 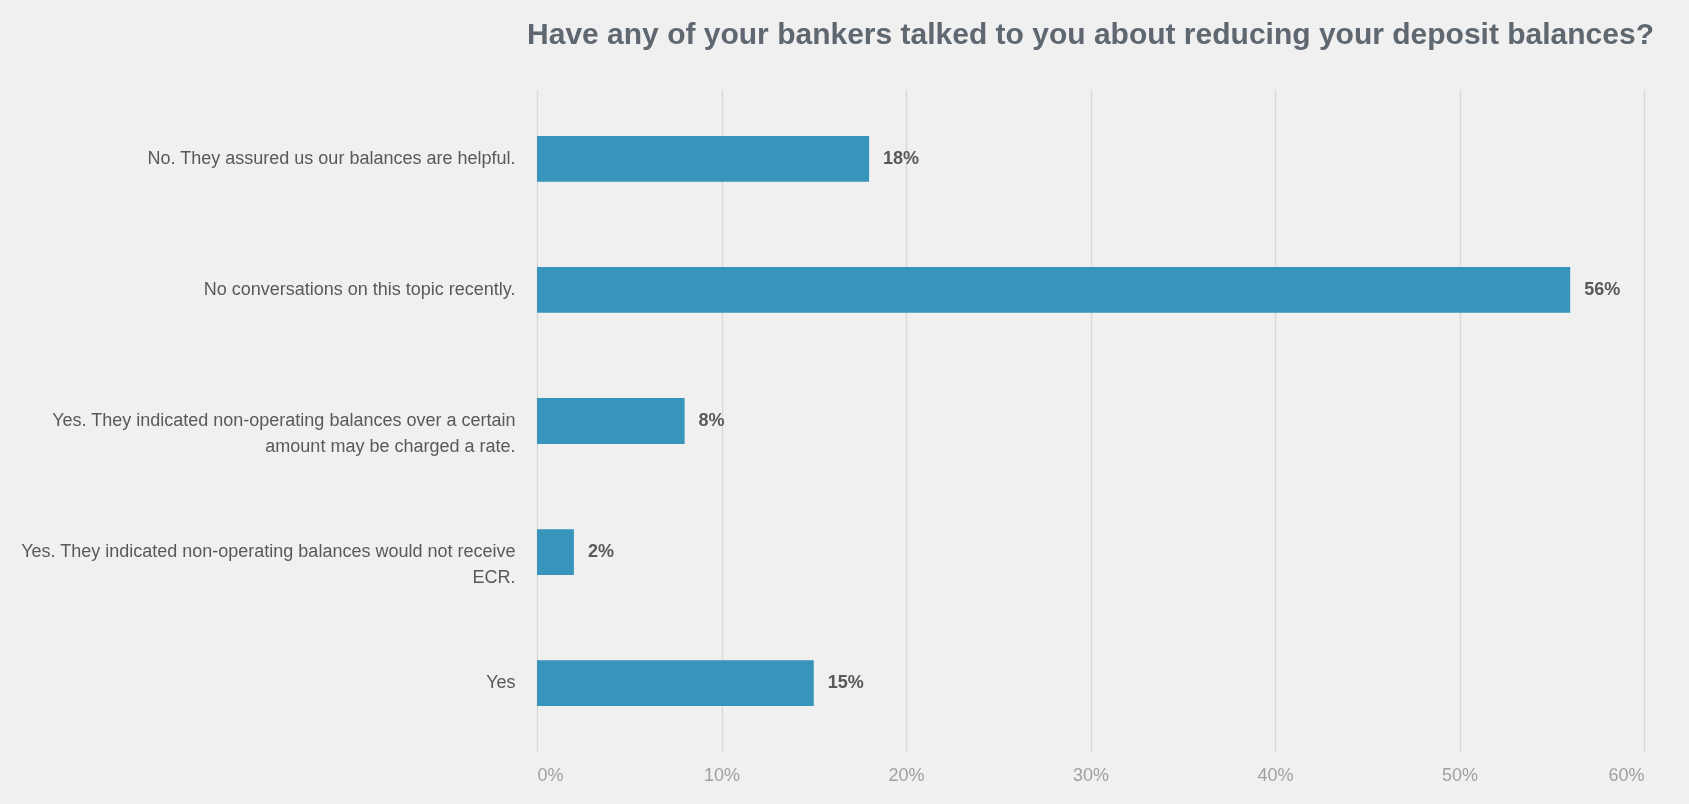 I want to click on data-label: 18%, so click(x=901, y=157).